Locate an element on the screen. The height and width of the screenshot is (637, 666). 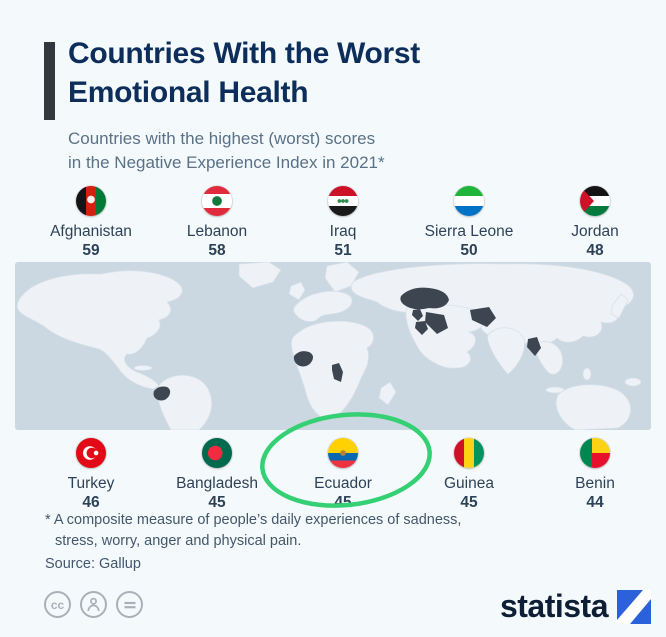
country-score: 44 is located at coordinates (595, 502).